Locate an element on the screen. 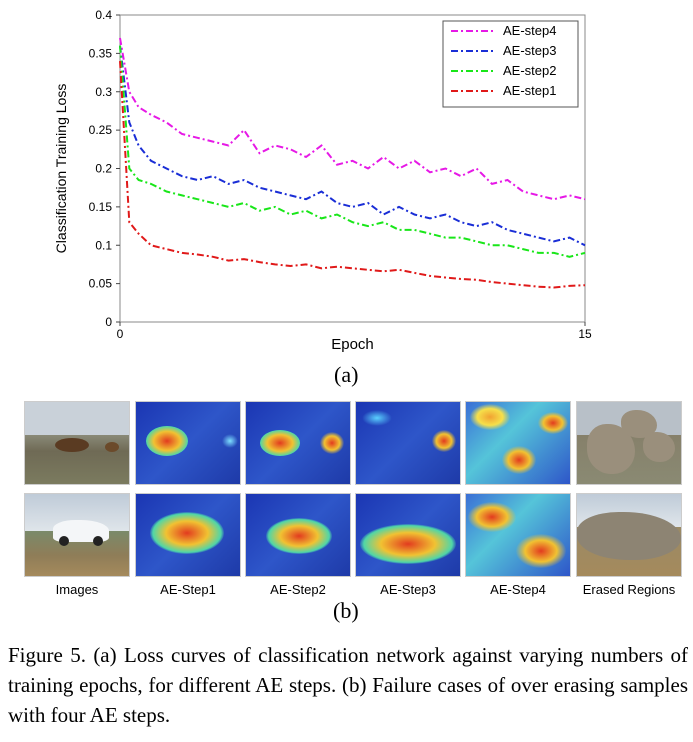 The width and height of the screenshot is (693, 742). legend-label: AE-step4 is located at coordinates (529, 30).